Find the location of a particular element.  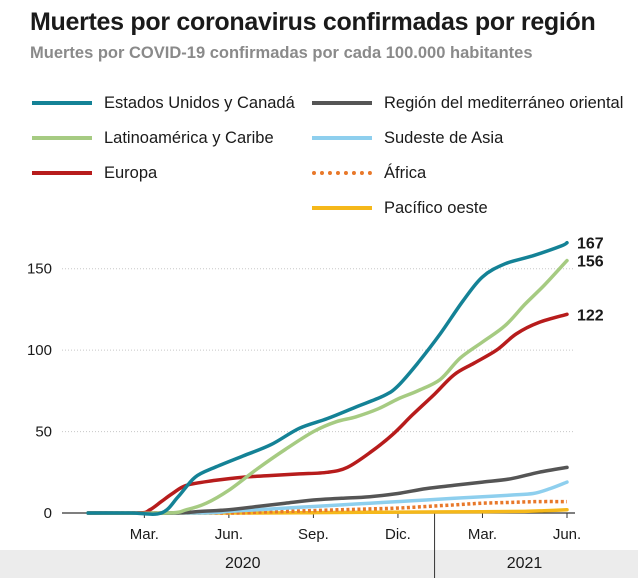

legend-label: Latinoamérica y Caribe is located at coordinates (189, 137).